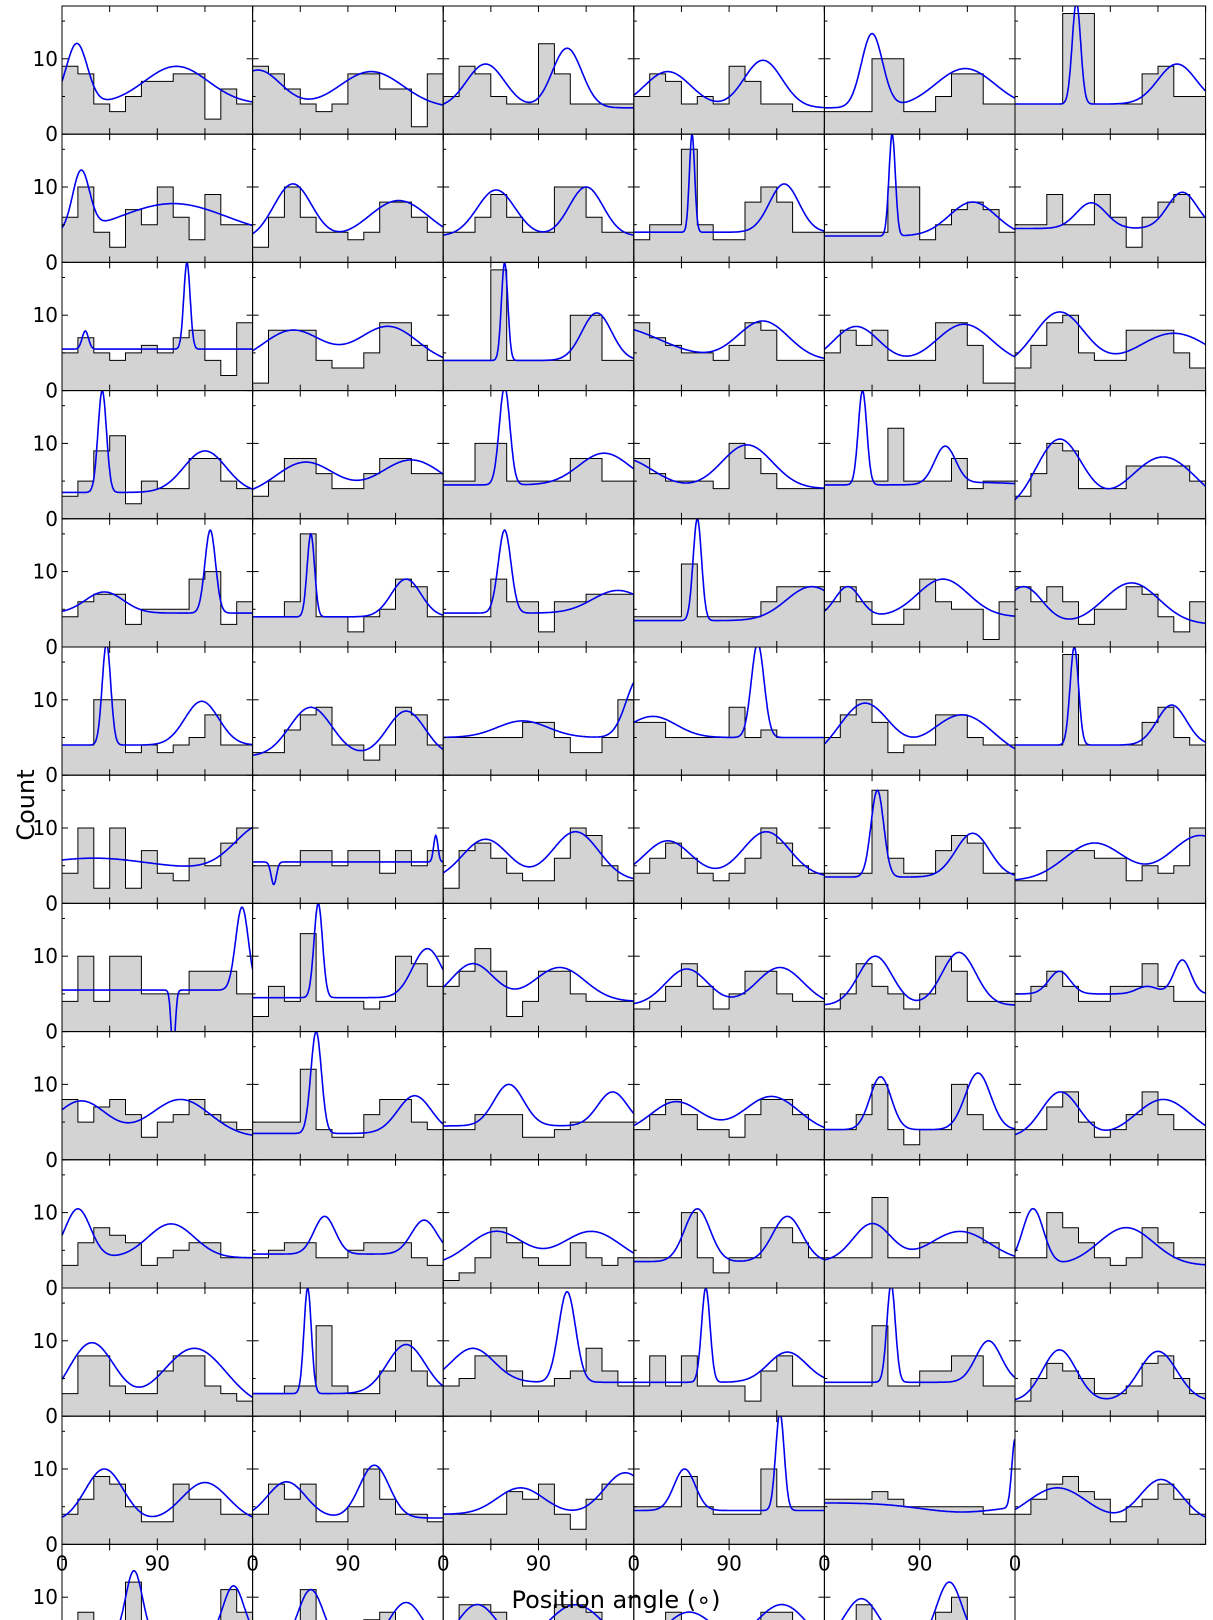 This screenshot has height=1620, width=1213. Describe the element at coordinates (347, 1563) in the screenshot. I see `x-tick-label: 90` at that location.